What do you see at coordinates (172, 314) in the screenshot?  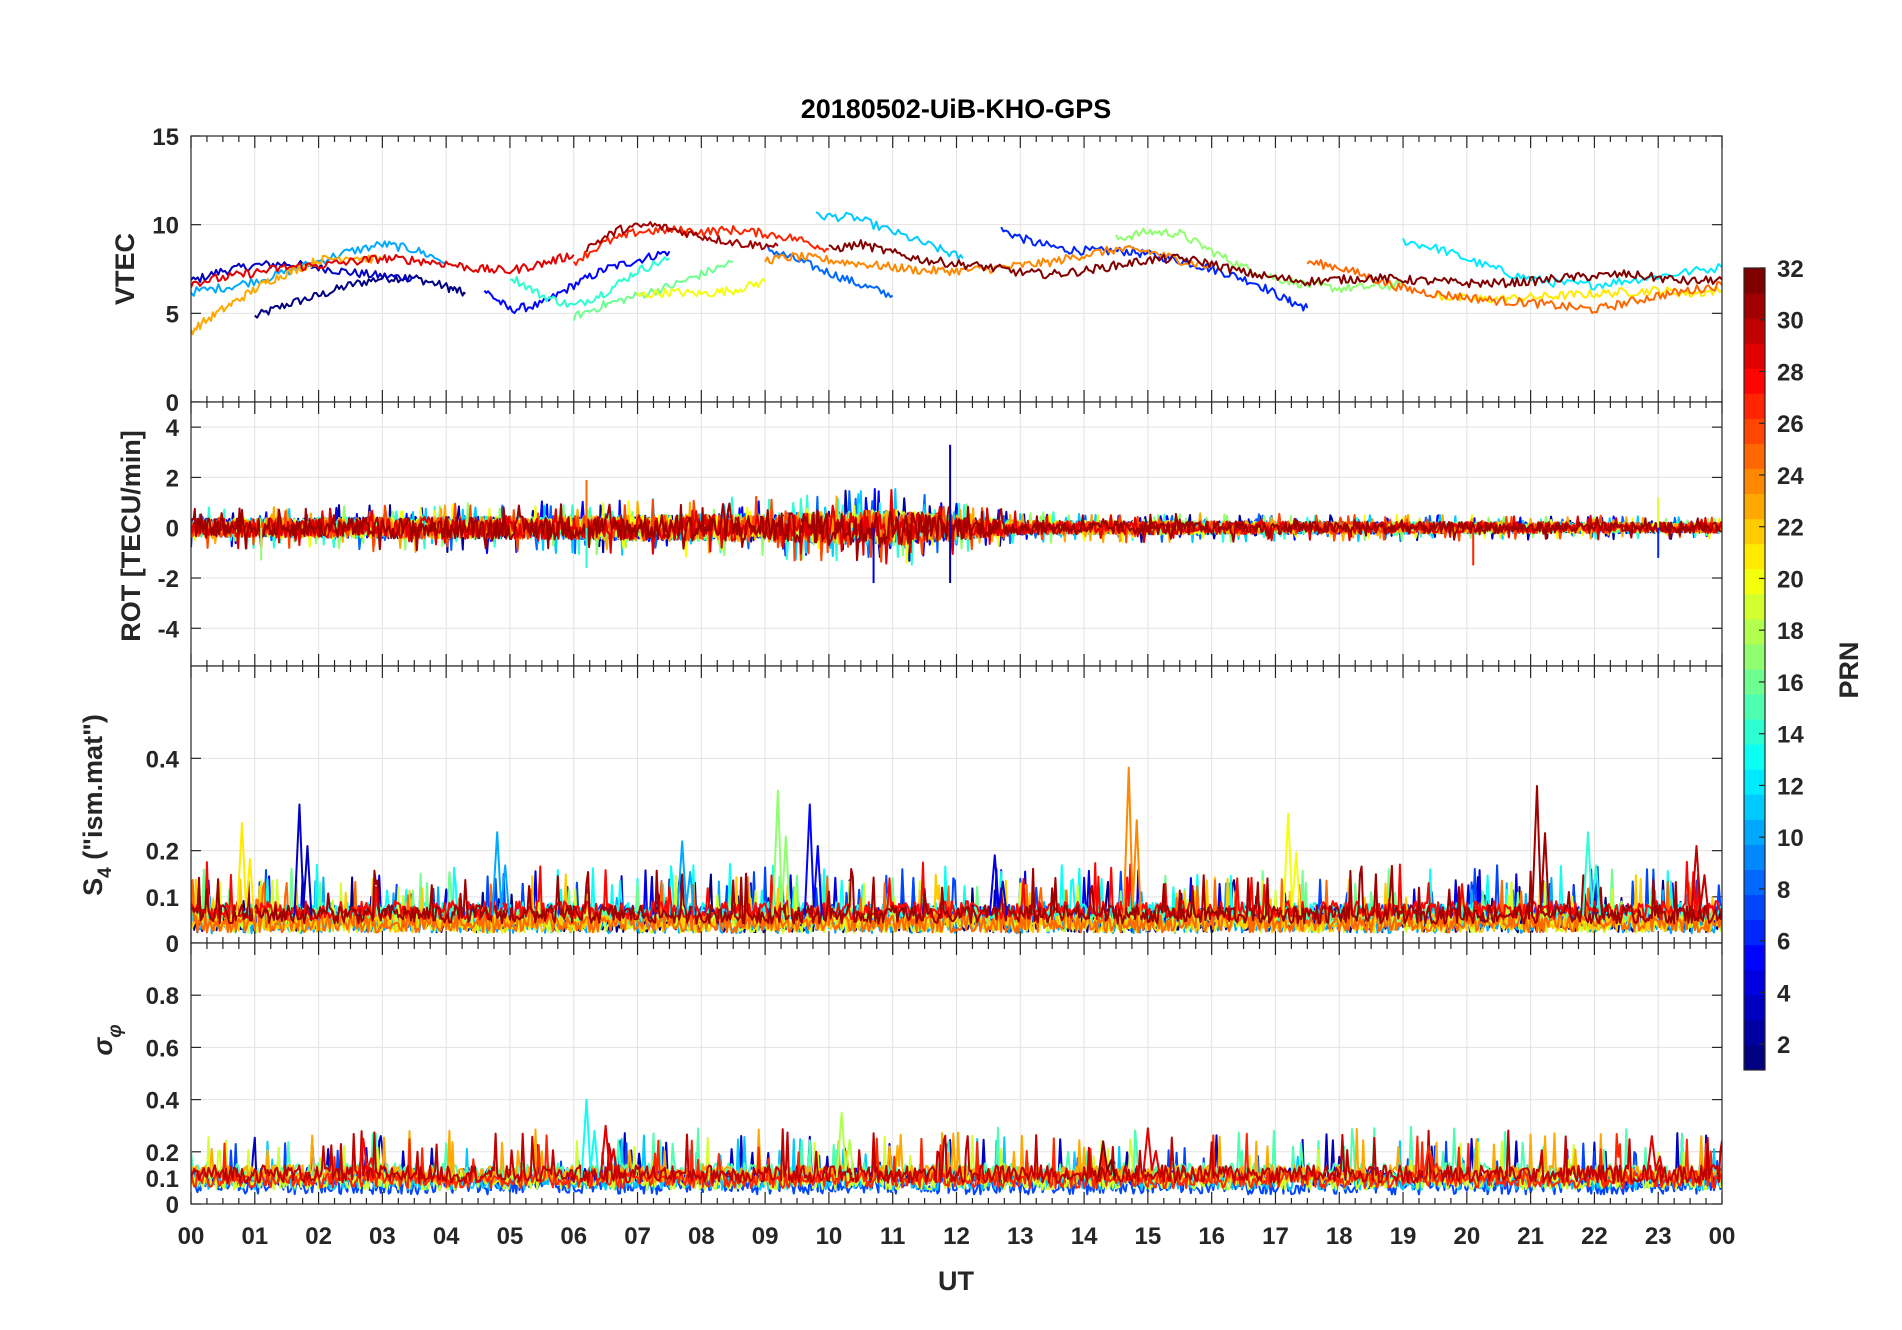 I see `vtec-y-tick-label: 5` at bounding box center [172, 314].